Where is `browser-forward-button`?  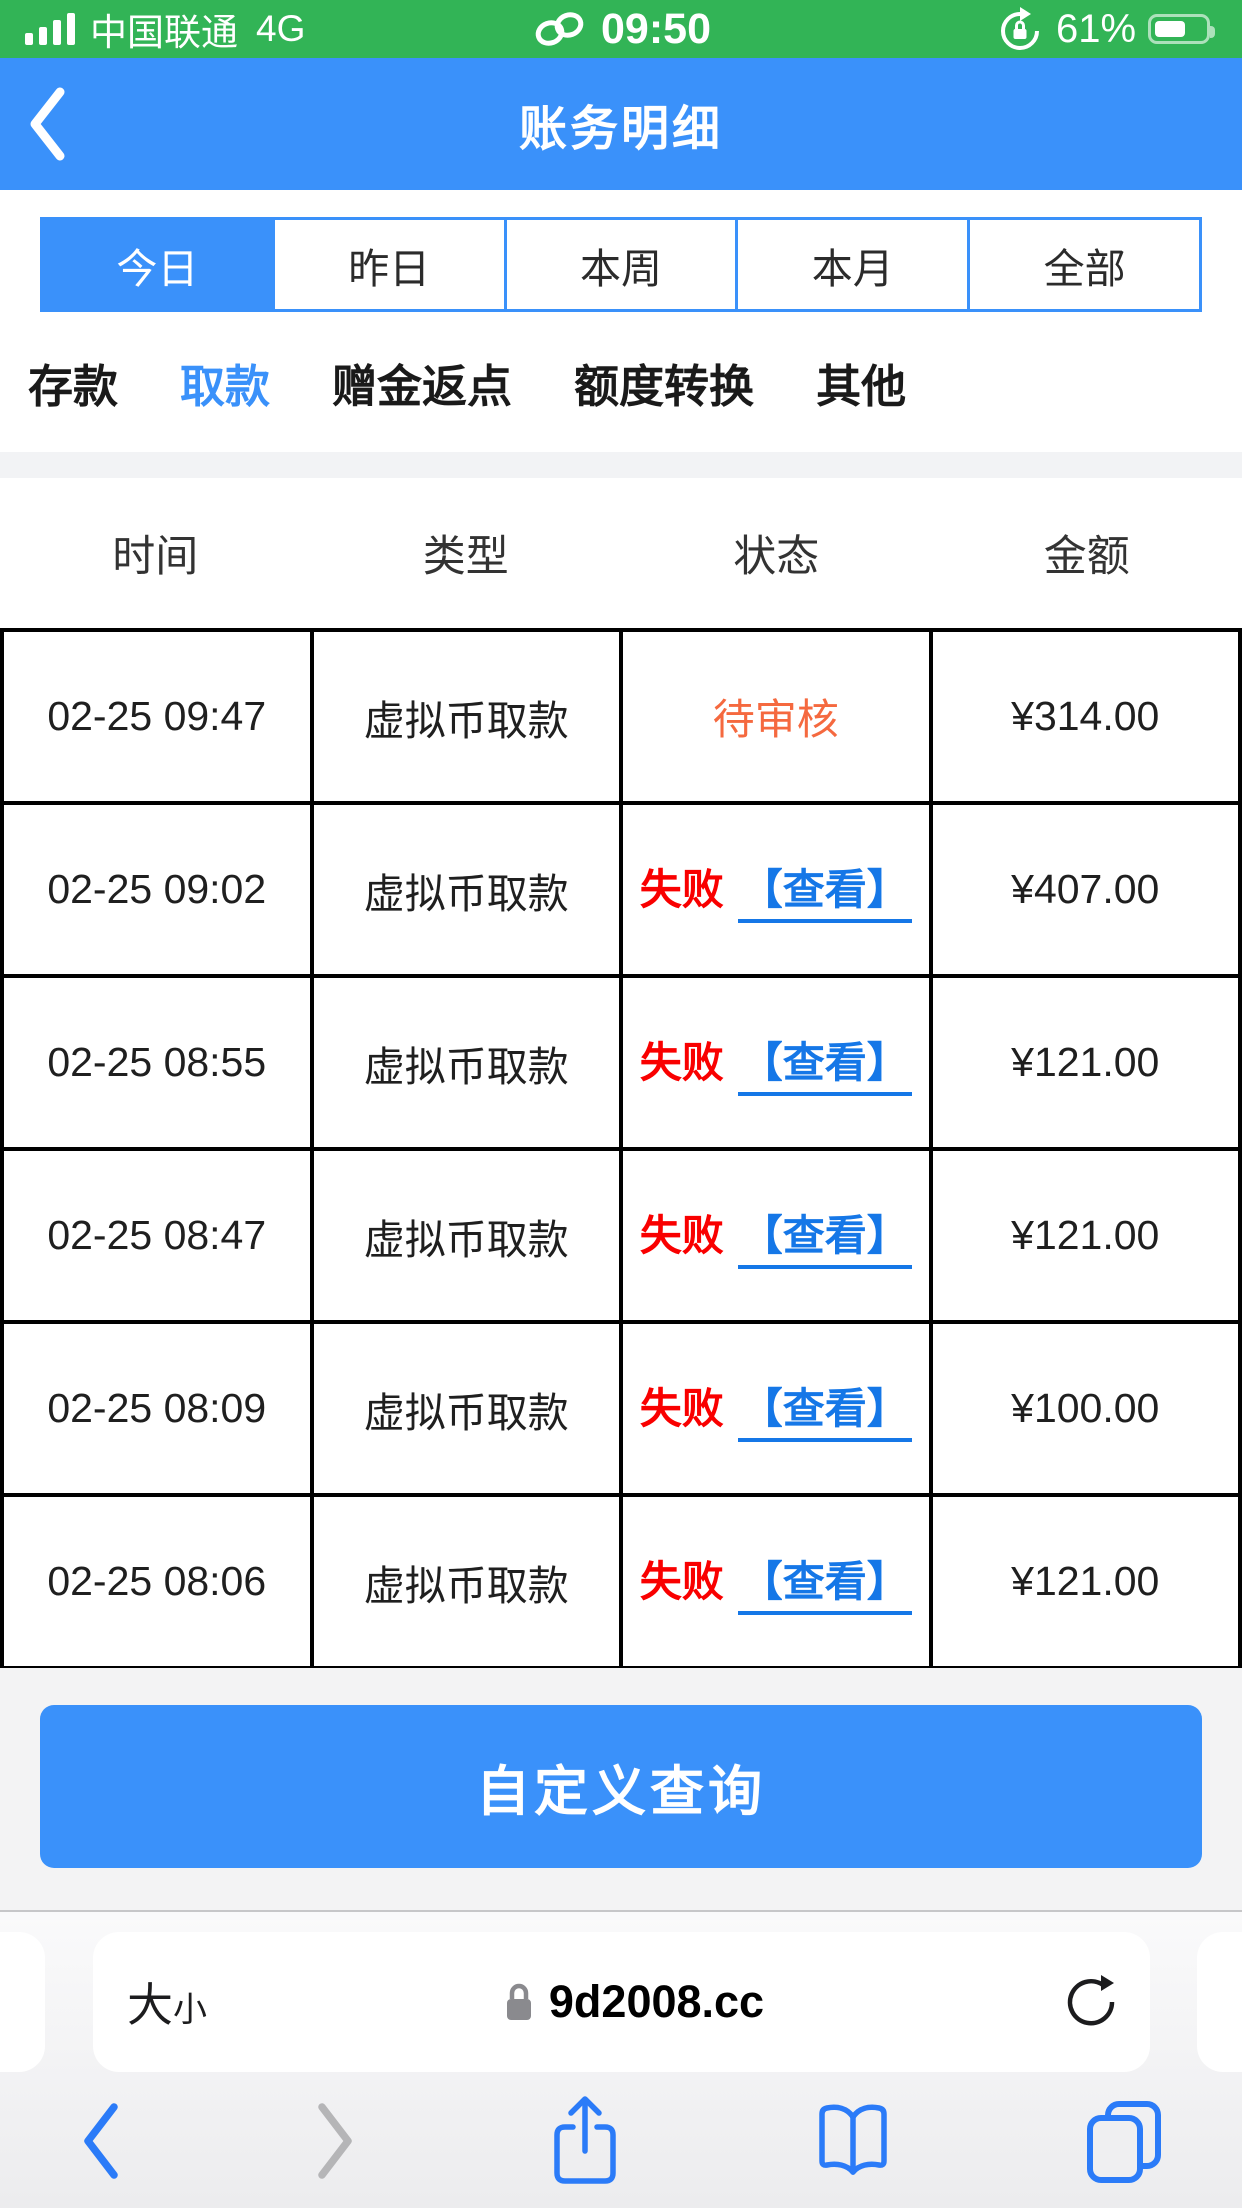
browser-forward-button is located at coordinates (336, 2141).